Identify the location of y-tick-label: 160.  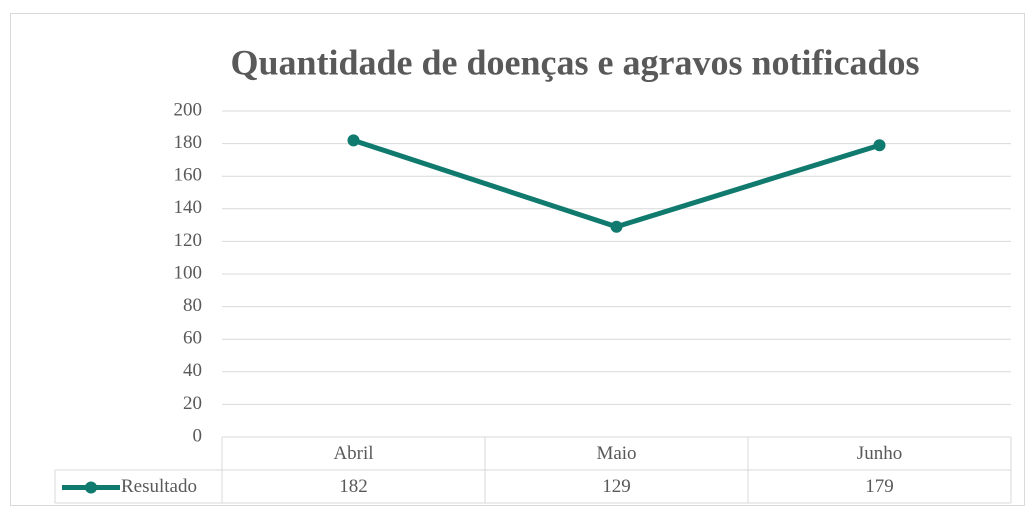
(188, 175).